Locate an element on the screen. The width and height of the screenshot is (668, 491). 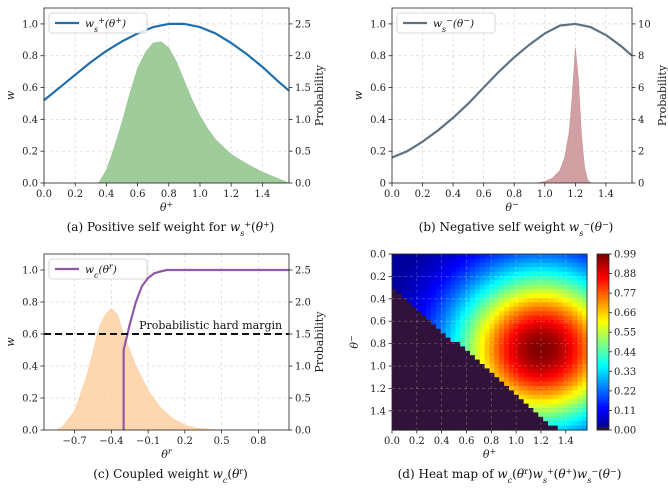
c-y-right-axis-label: Probability is located at coordinates (319, 342).